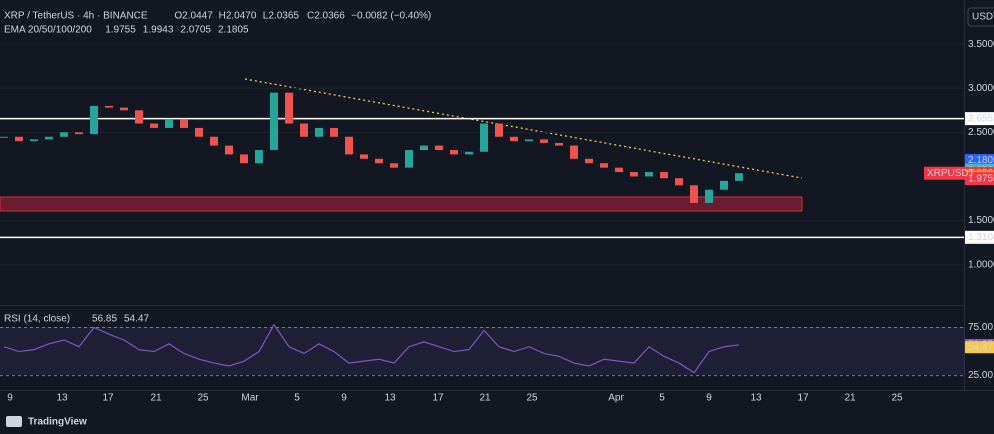  Describe the element at coordinates (981, 44) in the screenshot. I see `price-tick-label: 3.5000` at that location.